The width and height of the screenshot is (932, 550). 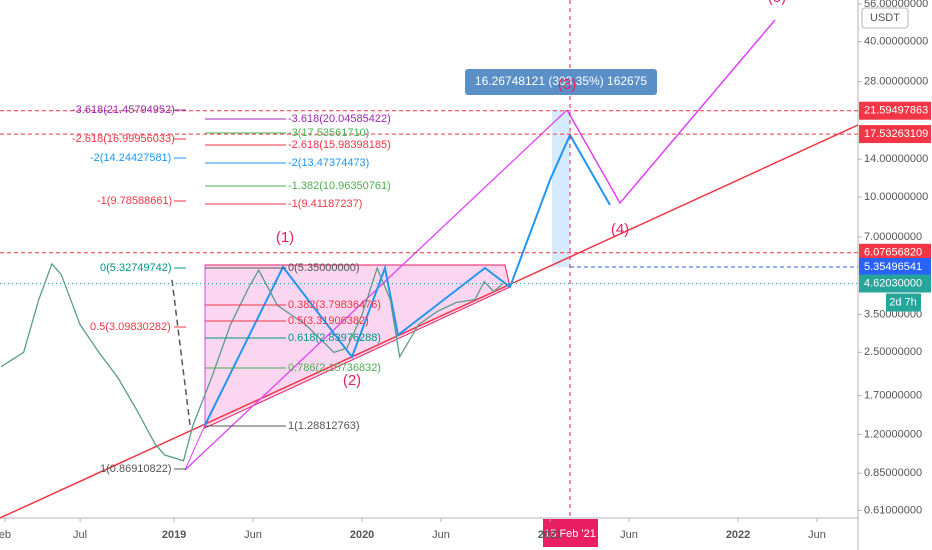 I want to click on y-tick-label: 3.50000000, so click(x=893, y=315).